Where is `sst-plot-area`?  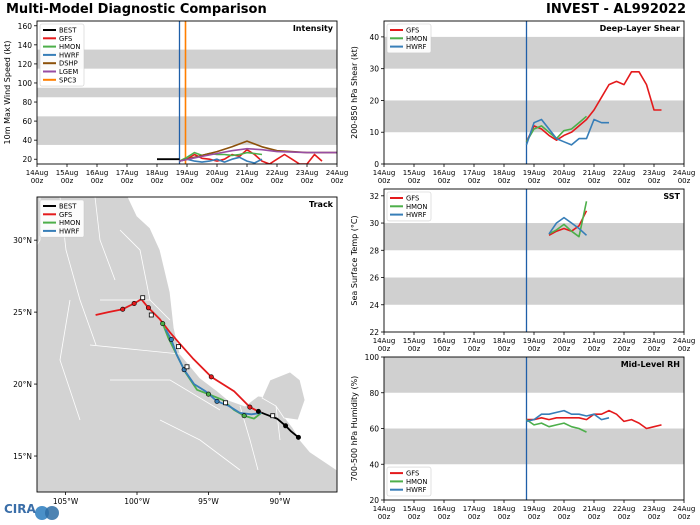
sst-plot-area is located at coordinates (534, 260).